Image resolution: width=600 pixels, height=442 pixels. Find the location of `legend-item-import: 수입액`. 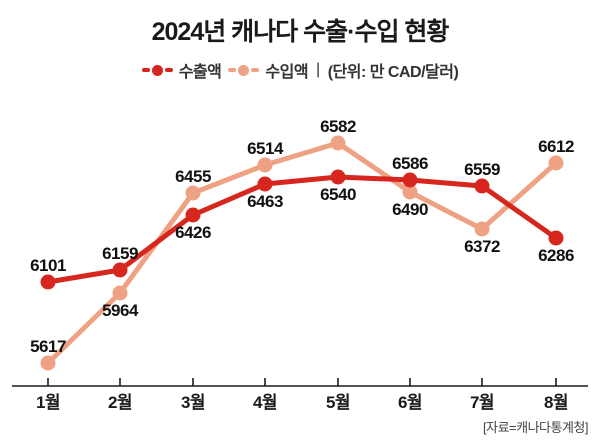

legend-item-import: 수입액 is located at coordinates (268, 70).